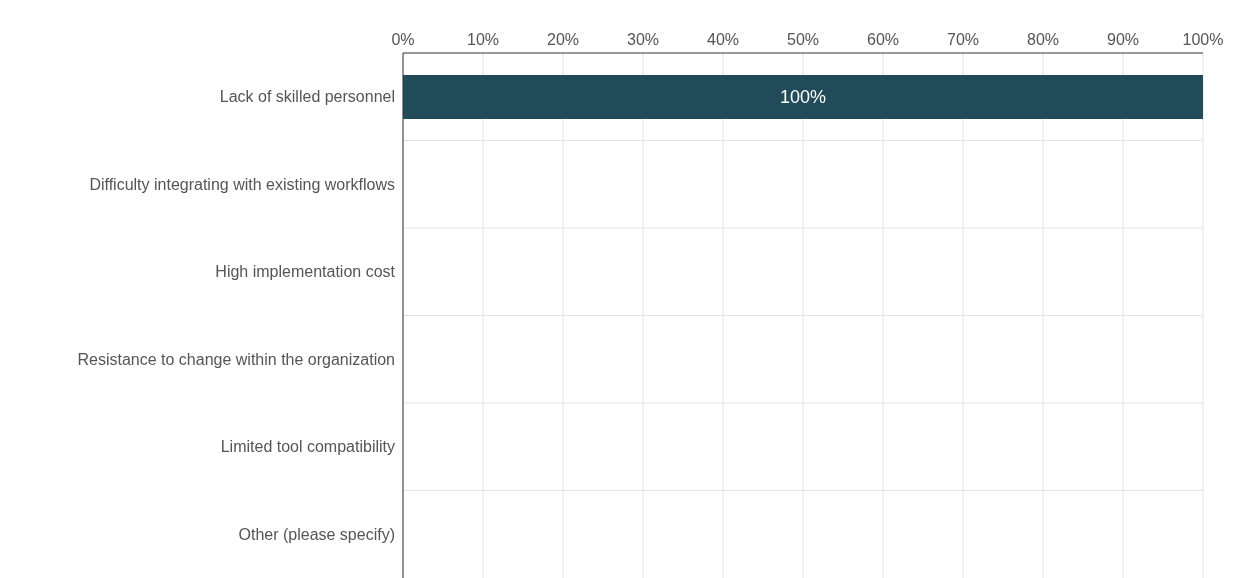  Describe the element at coordinates (483, 39) in the screenshot. I see `x-tick-label: 10%` at that location.